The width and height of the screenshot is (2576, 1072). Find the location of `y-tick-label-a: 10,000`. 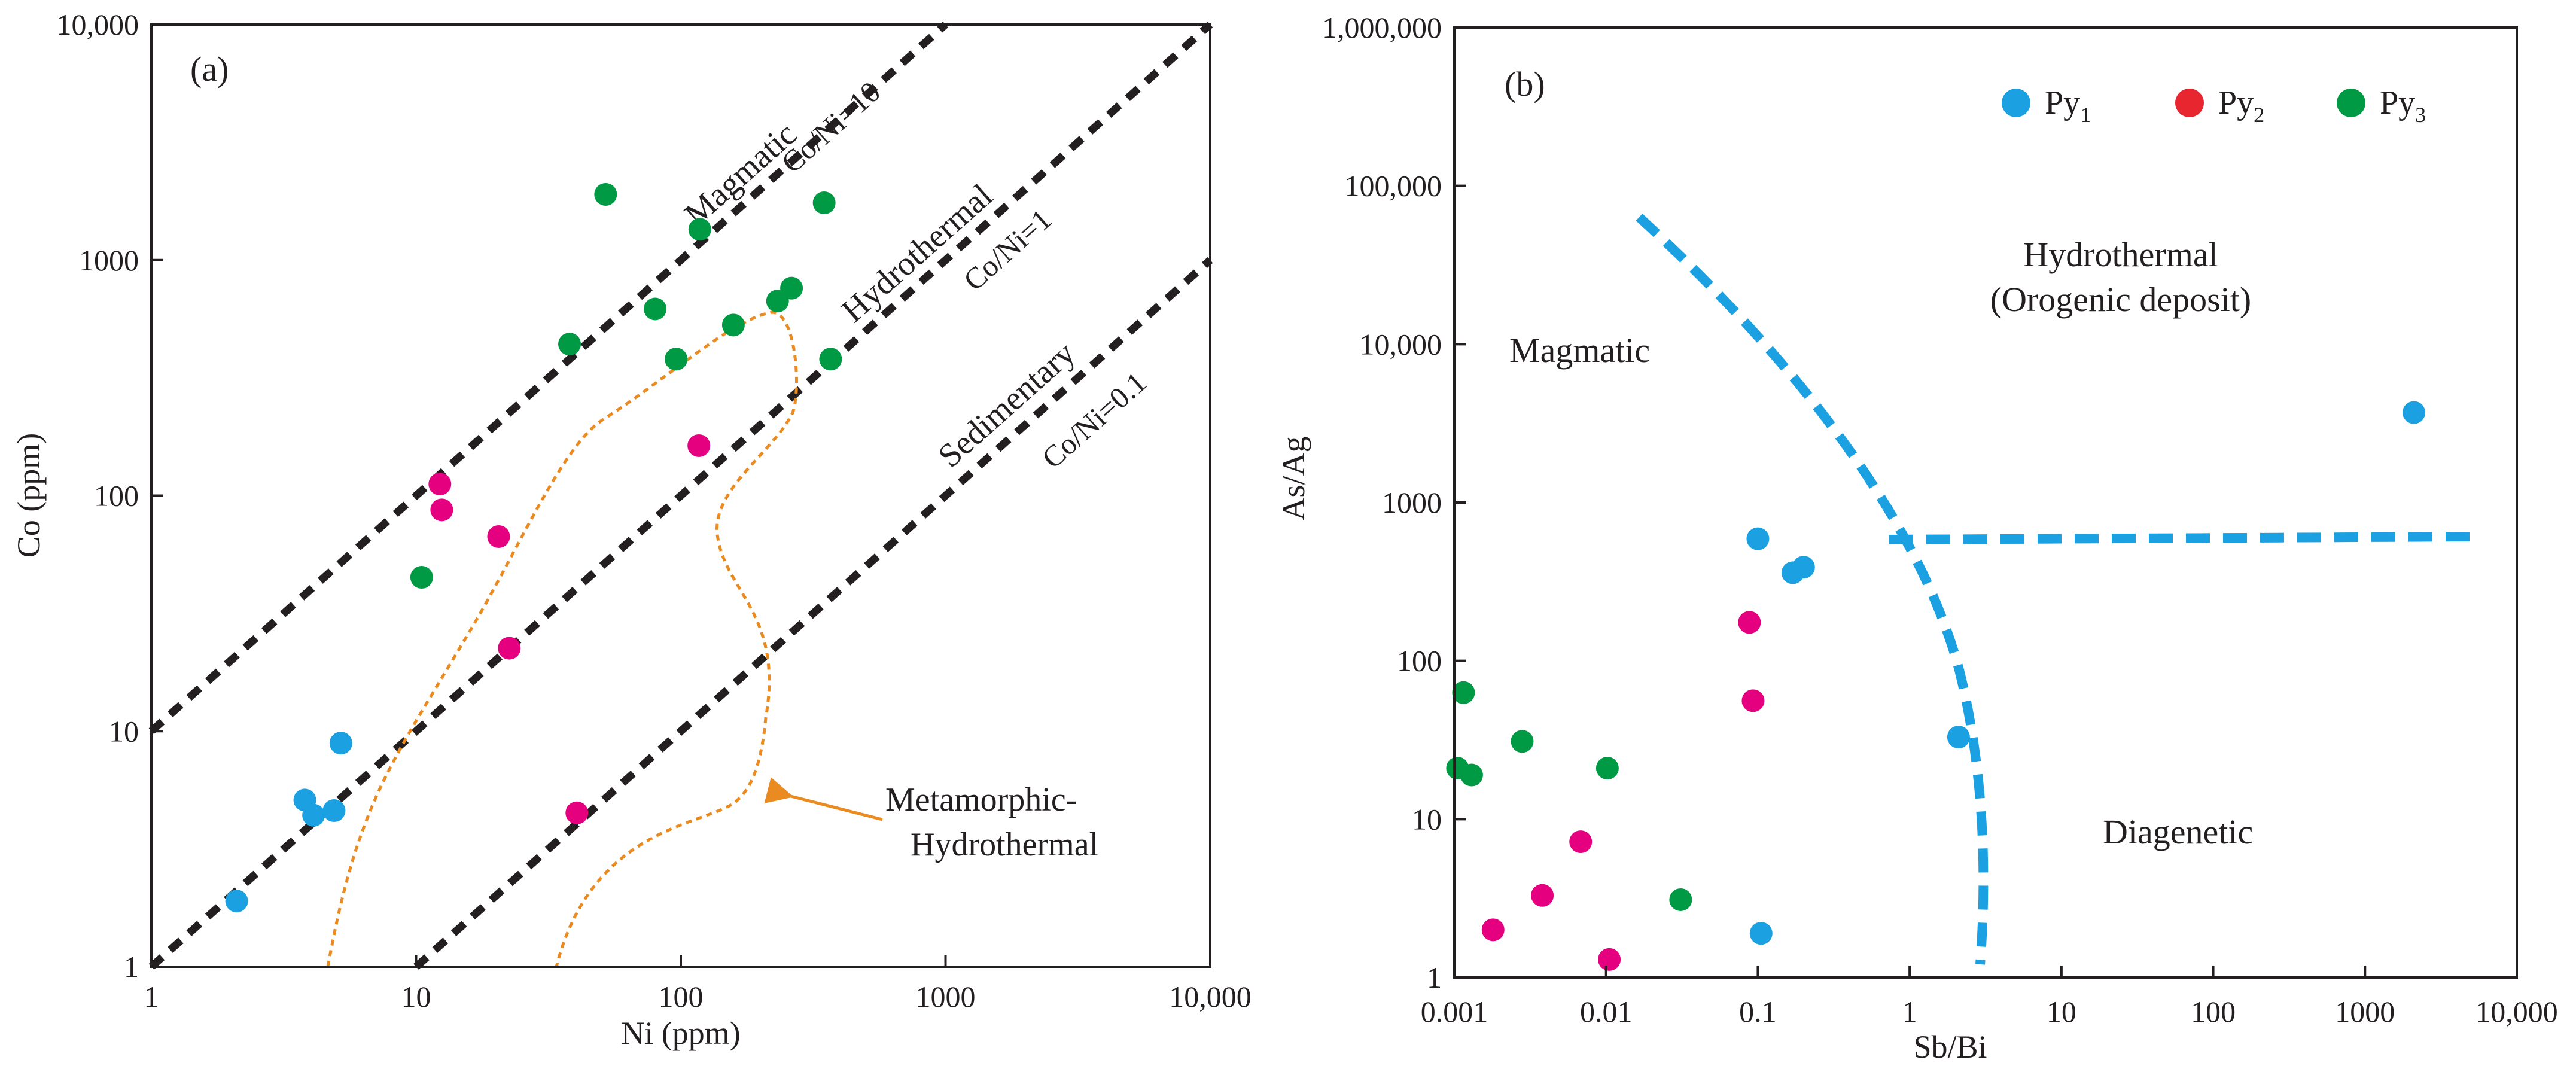

y-tick-label-a: 10,000 is located at coordinates (98, 24).